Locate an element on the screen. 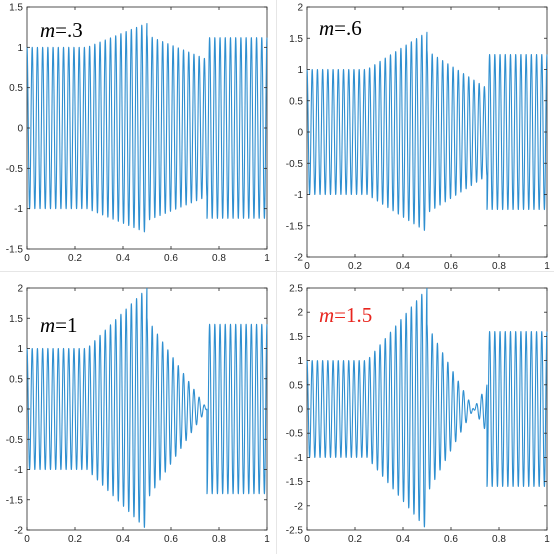 Image resolution: width=554 pixels, height=554 pixels. y-tick-label: -2.5 is located at coordinates (295, 531).